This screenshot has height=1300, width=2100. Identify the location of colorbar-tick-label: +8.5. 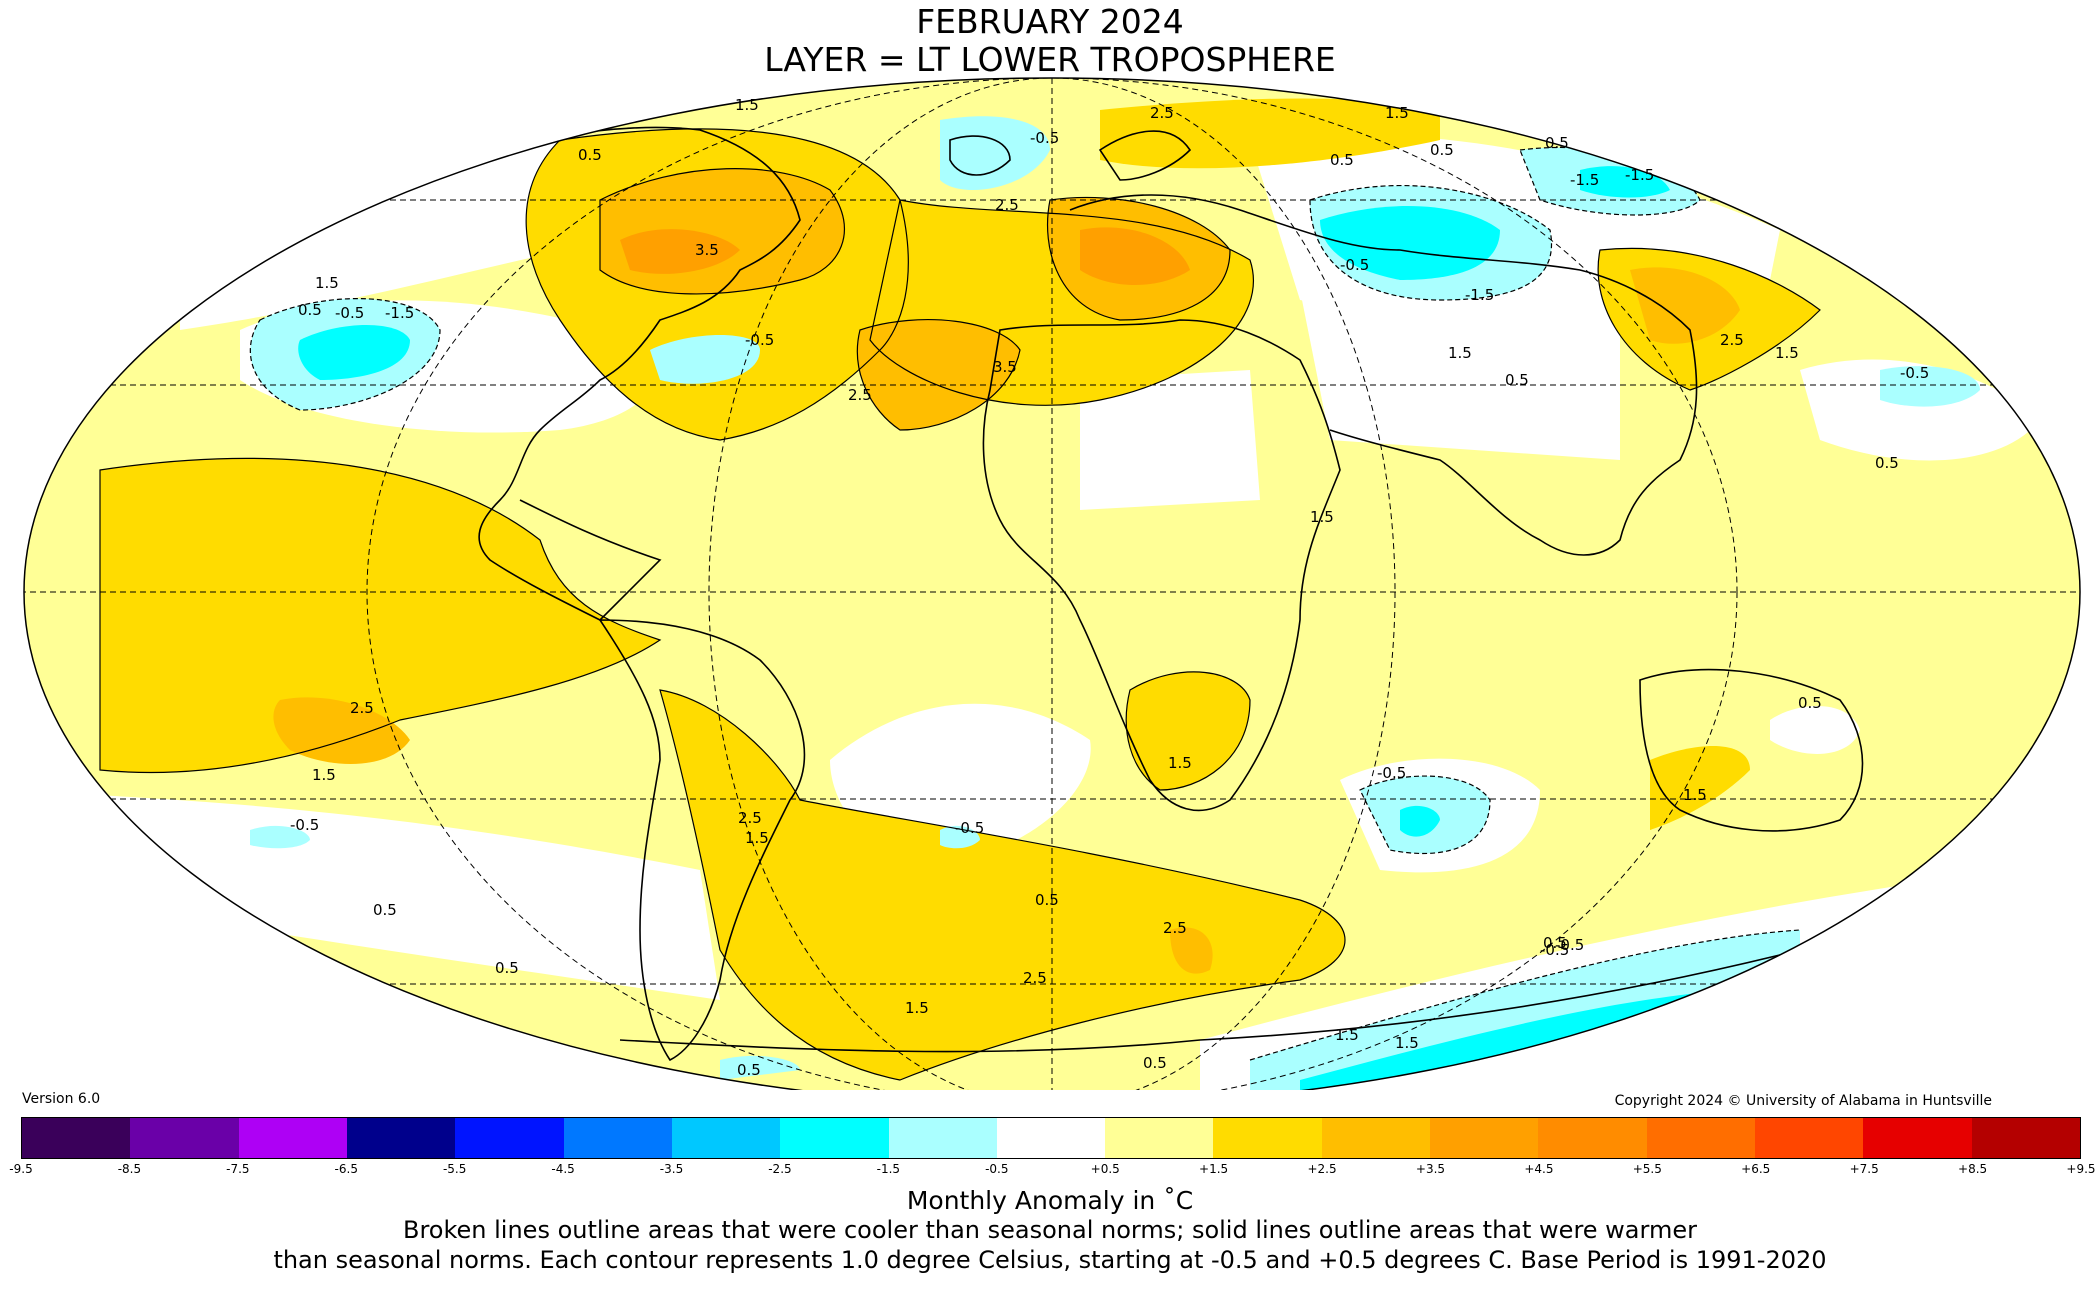
(1973, 1169).